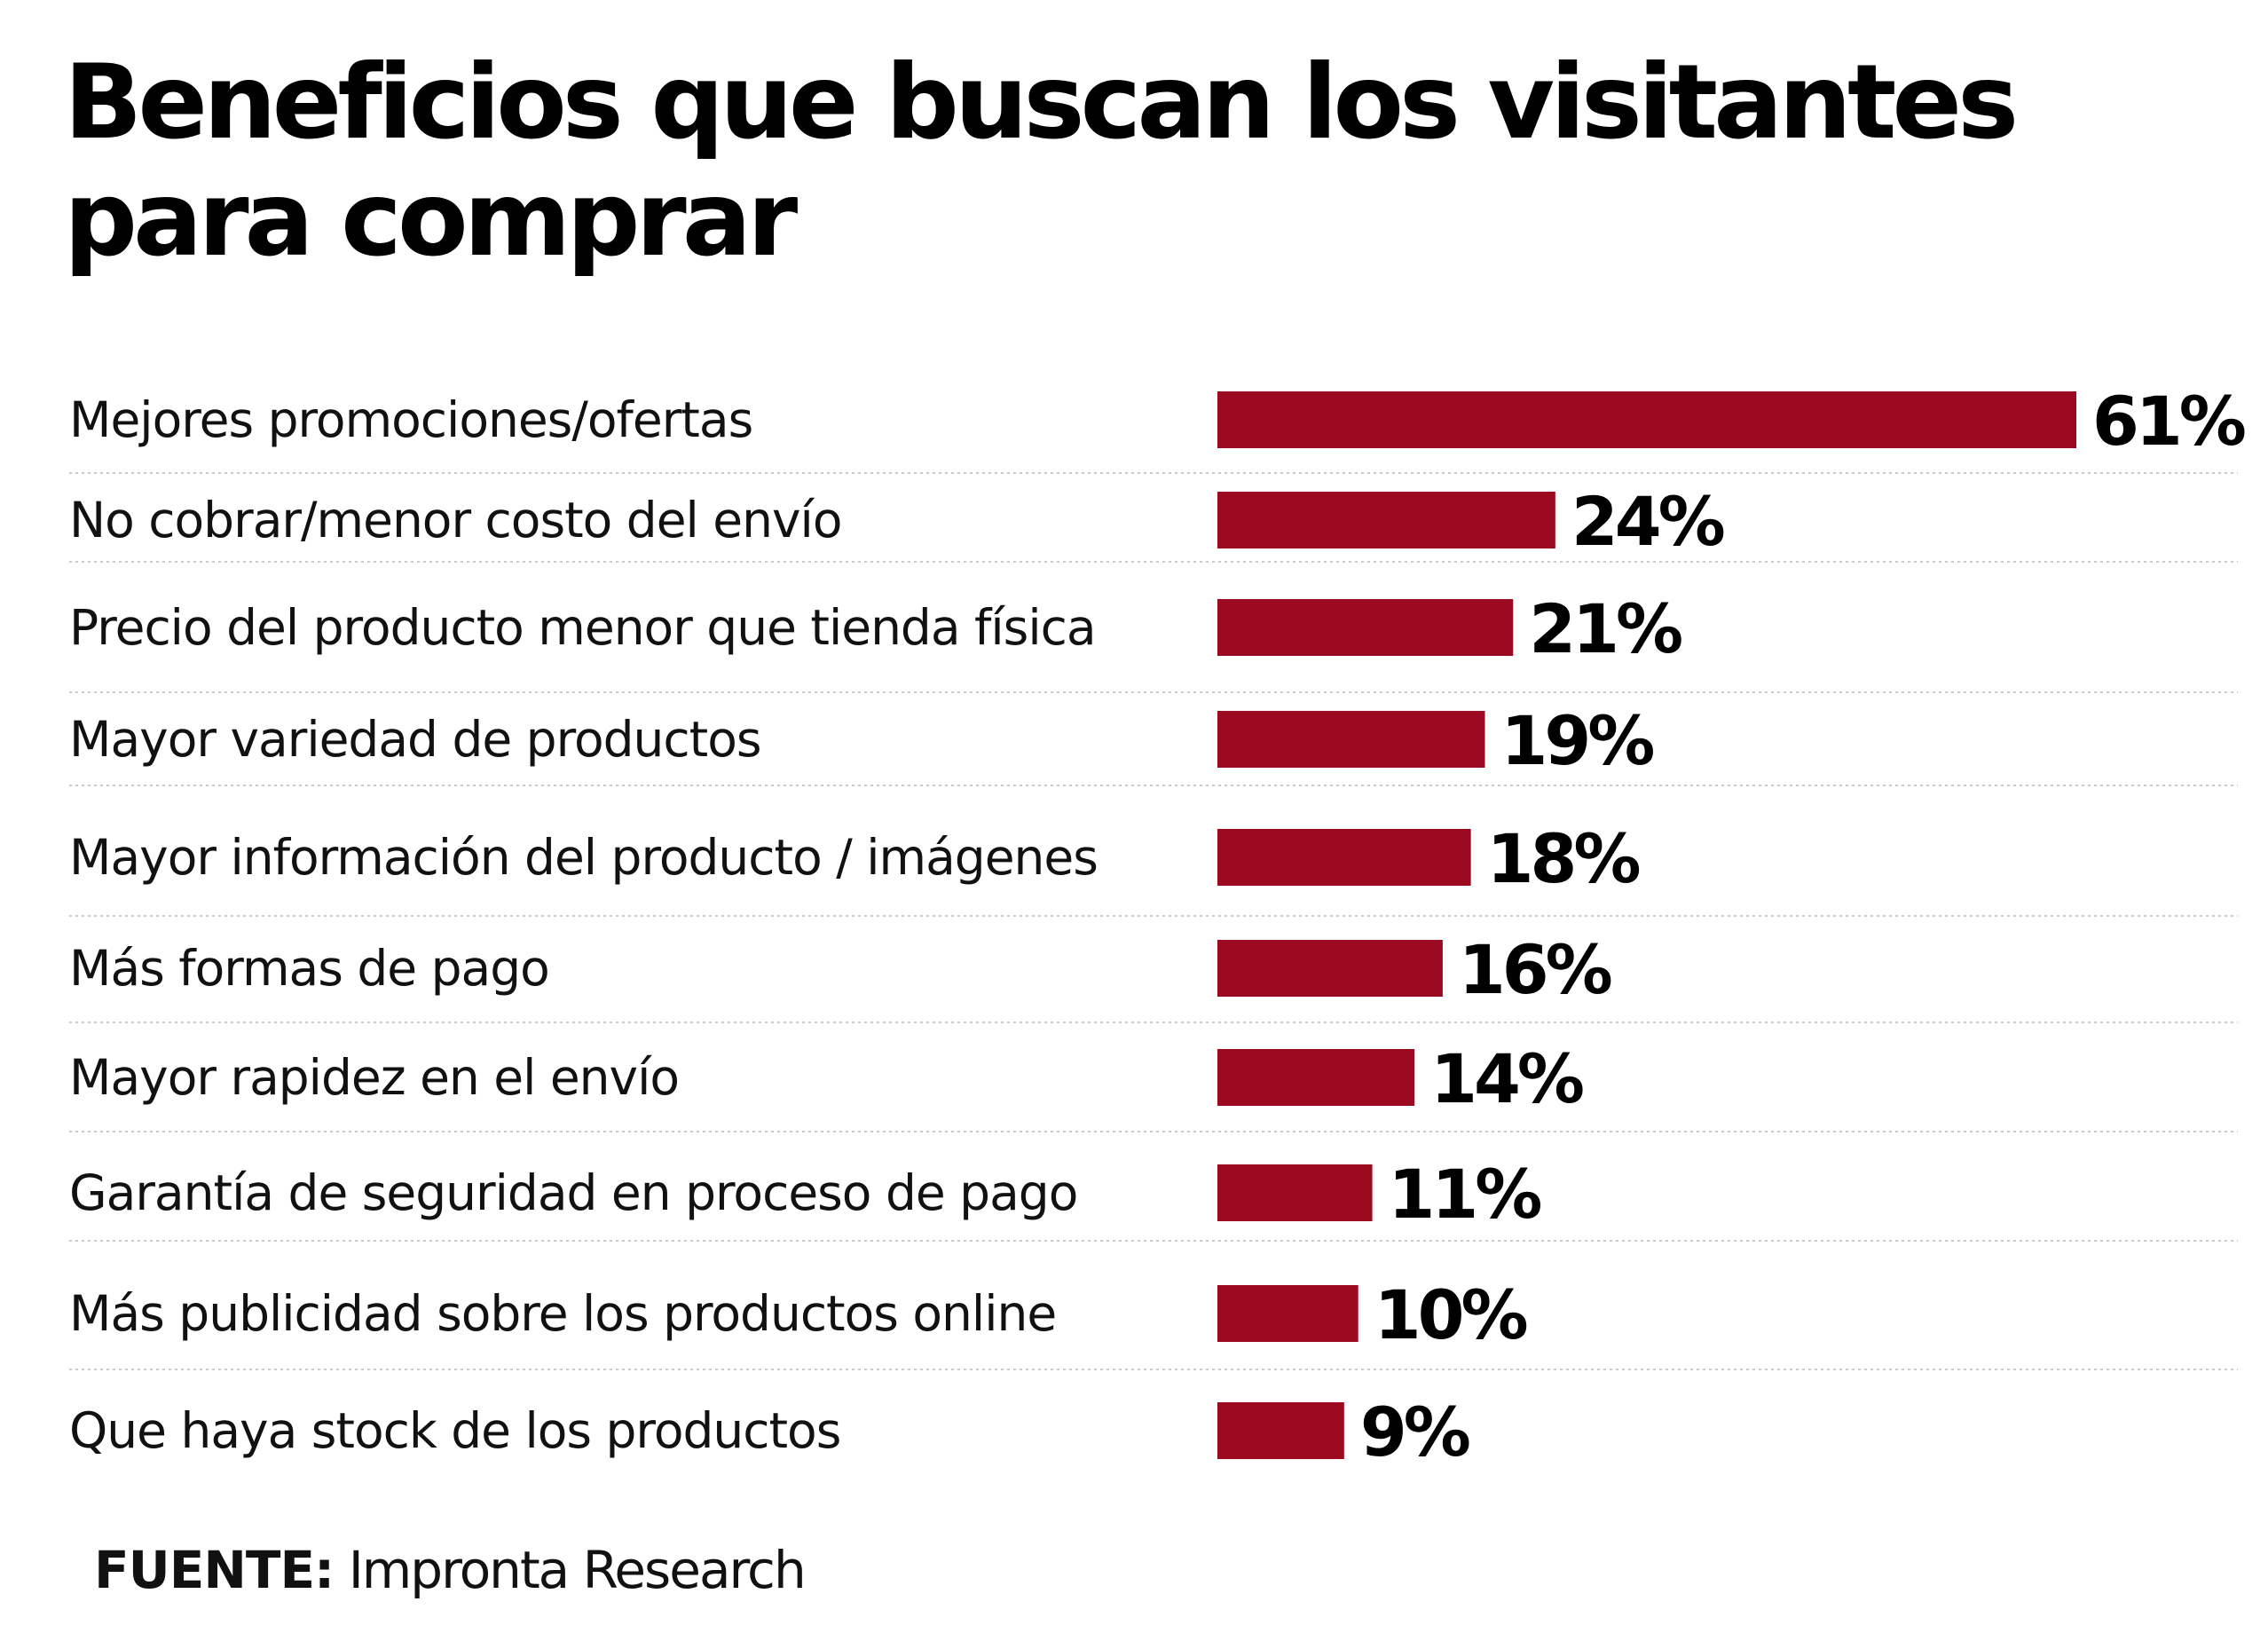 The width and height of the screenshot is (2268, 1649). What do you see at coordinates (410, 419) in the screenshot?
I see `category-label: Mejores promociones/ofertas` at bounding box center [410, 419].